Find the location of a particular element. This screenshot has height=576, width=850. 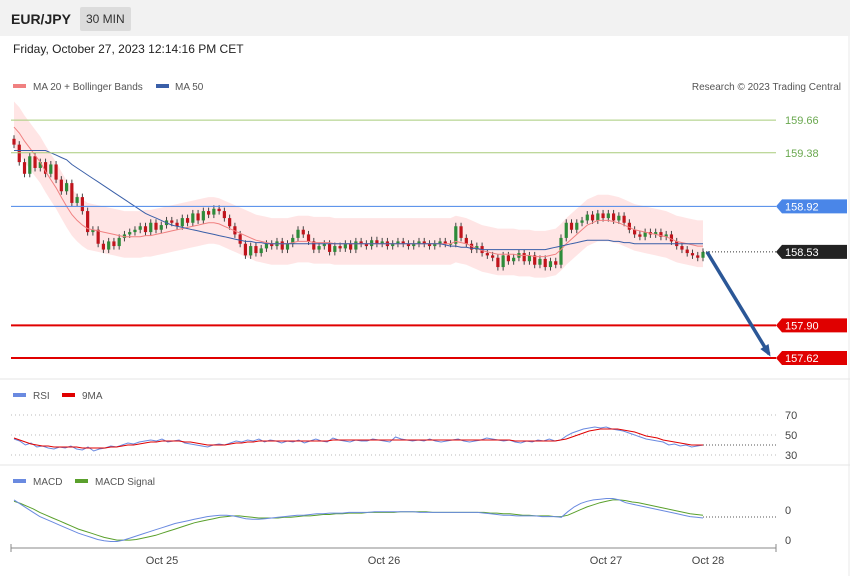

macd-signal-line is located at coordinates (358, 520).